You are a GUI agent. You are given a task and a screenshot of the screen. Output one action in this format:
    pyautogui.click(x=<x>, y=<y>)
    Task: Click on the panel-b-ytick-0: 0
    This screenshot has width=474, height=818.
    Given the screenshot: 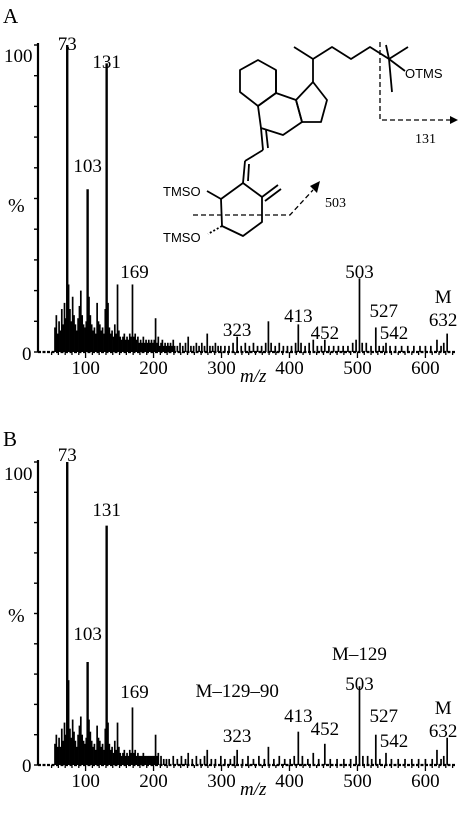 What is the action you would take?
    pyautogui.click(x=27, y=766)
    